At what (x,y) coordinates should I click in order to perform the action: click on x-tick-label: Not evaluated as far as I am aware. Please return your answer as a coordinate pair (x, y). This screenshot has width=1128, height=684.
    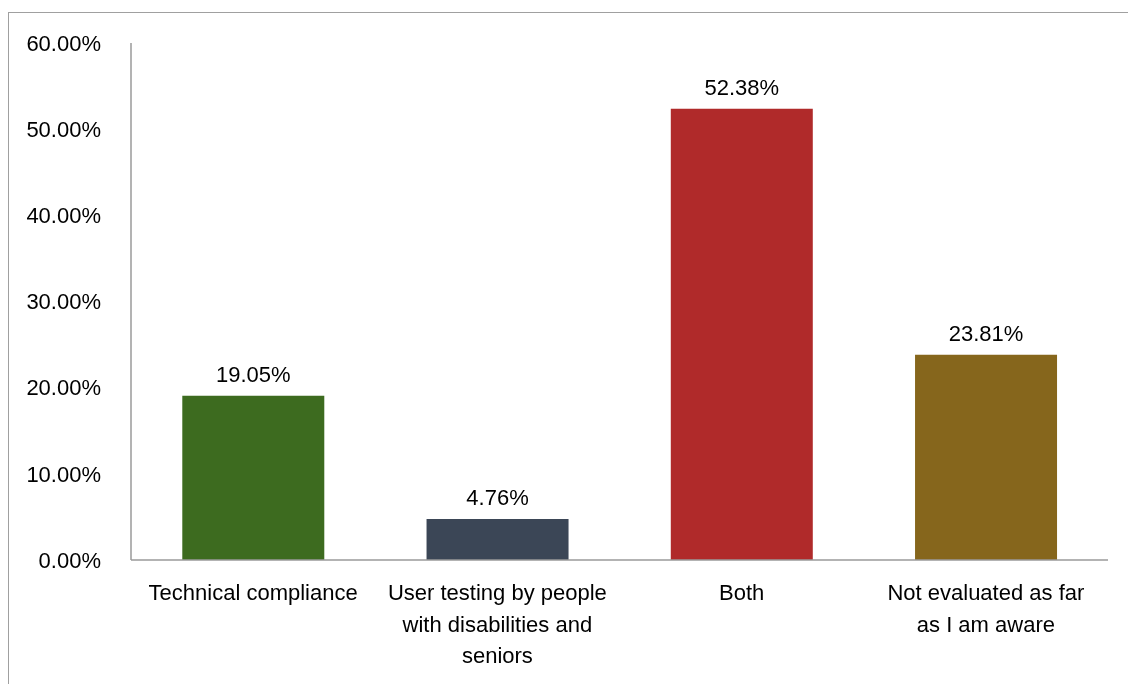
    Looking at the image, I should click on (986, 608).